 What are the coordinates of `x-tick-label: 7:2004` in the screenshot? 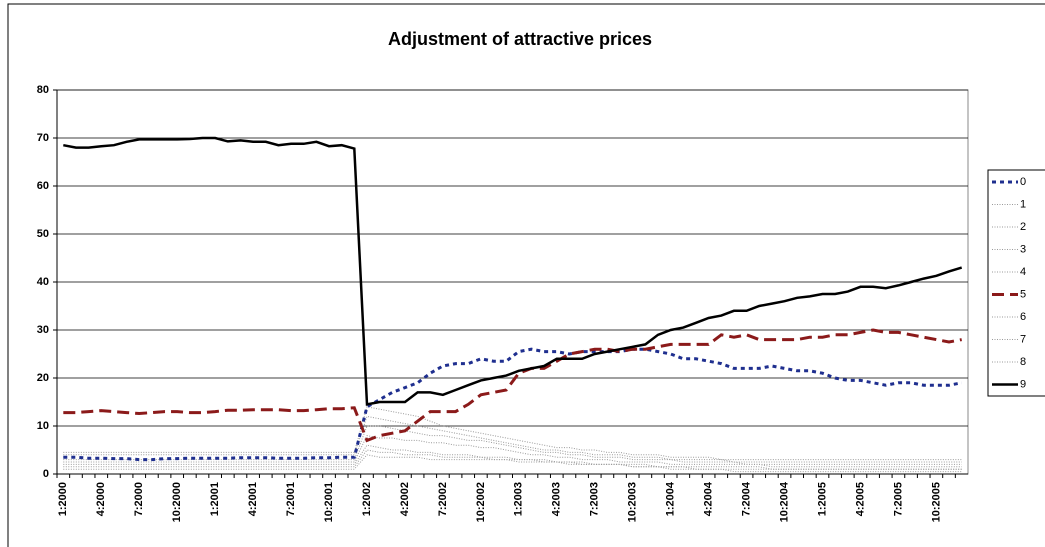 It's located at (746, 498).